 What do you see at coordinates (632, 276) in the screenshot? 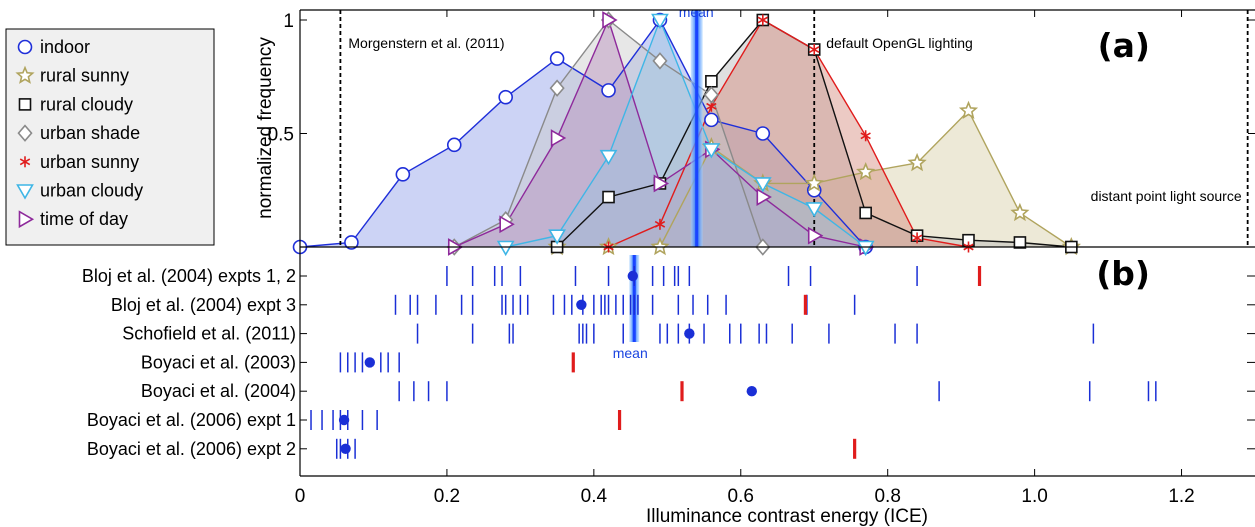
I see `row0-mean-dot` at bounding box center [632, 276].